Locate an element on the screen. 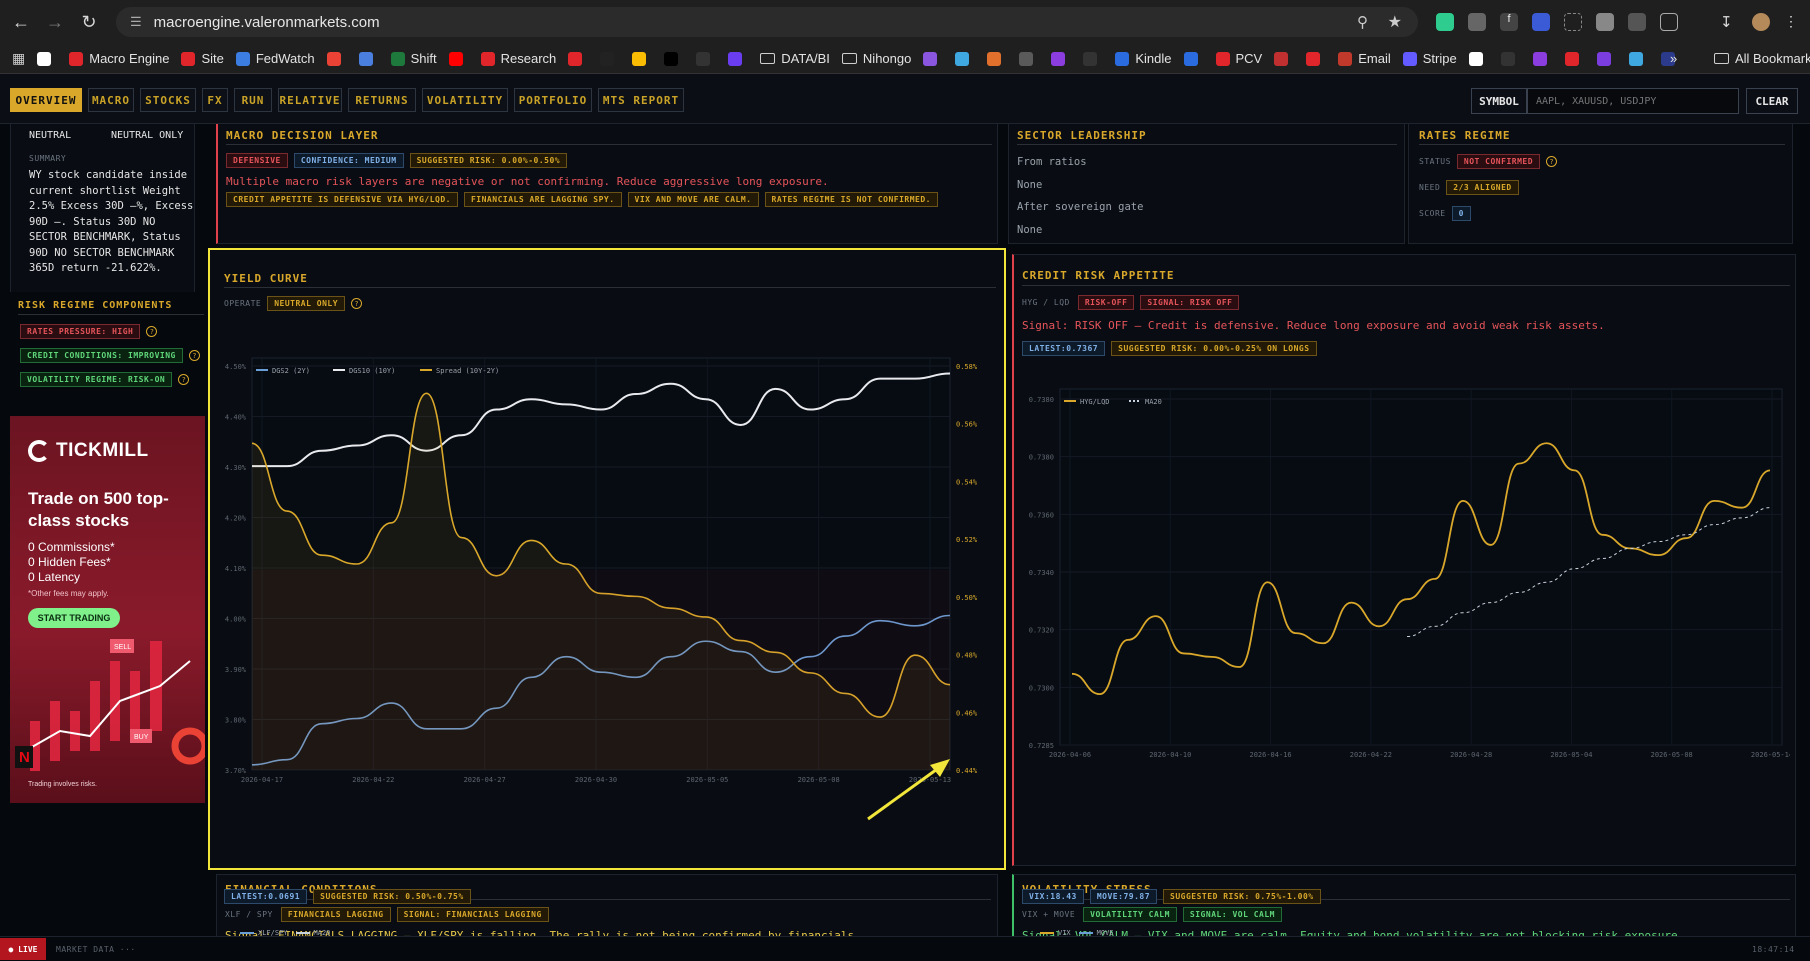  tab-returns: RETURNS is located at coordinates (382, 100).